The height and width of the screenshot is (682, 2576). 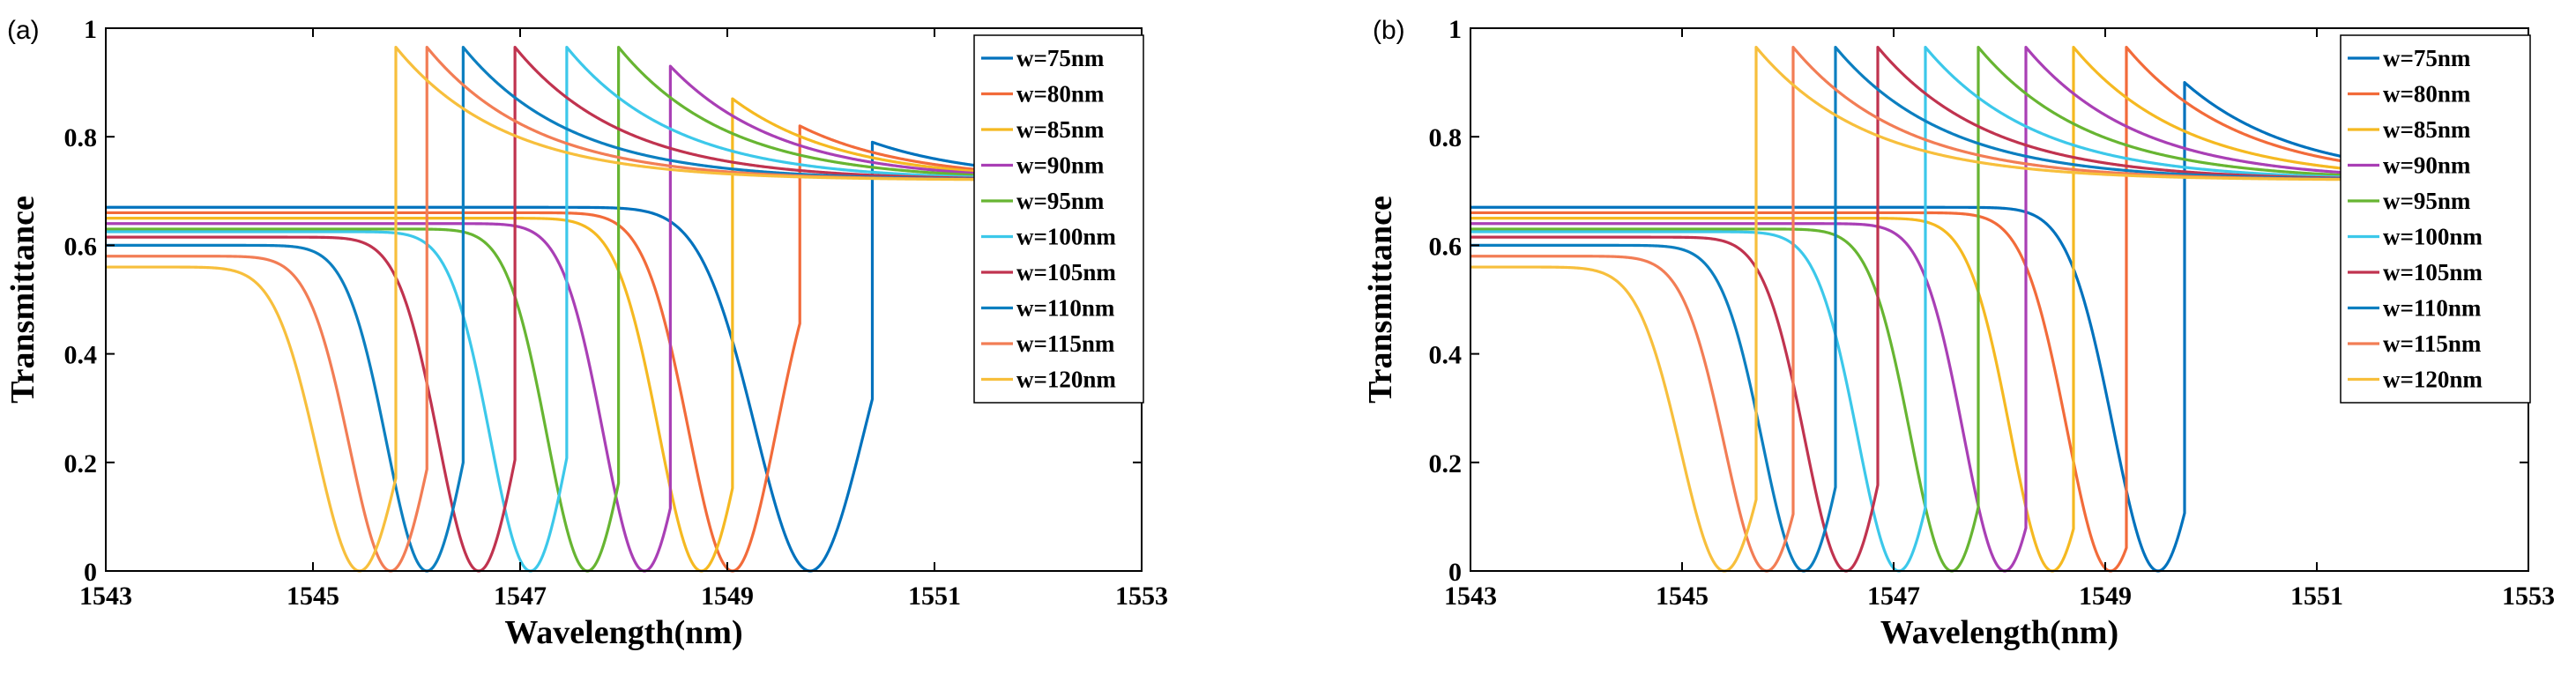 I want to click on panel-label: (b), so click(x=1389, y=31).